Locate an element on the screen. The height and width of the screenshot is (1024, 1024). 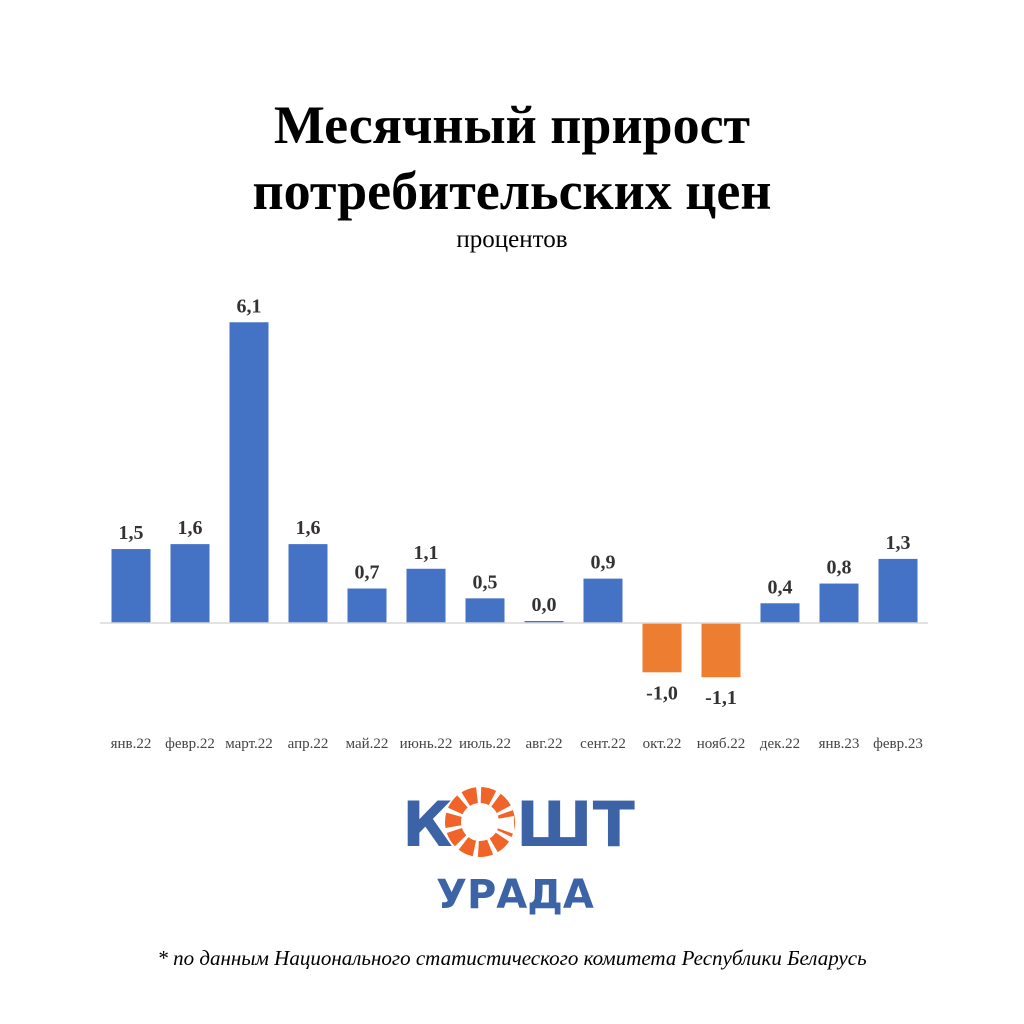
data-label: 1,3 is located at coordinates (898, 543).